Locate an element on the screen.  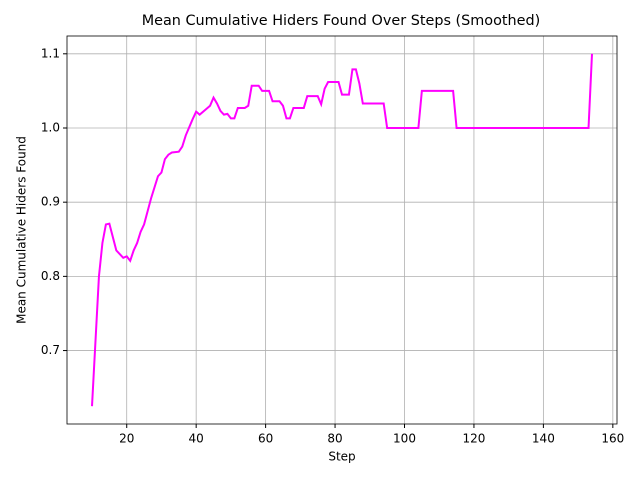
y-tick-label: 0.7 is located at coordinates (50, 350).